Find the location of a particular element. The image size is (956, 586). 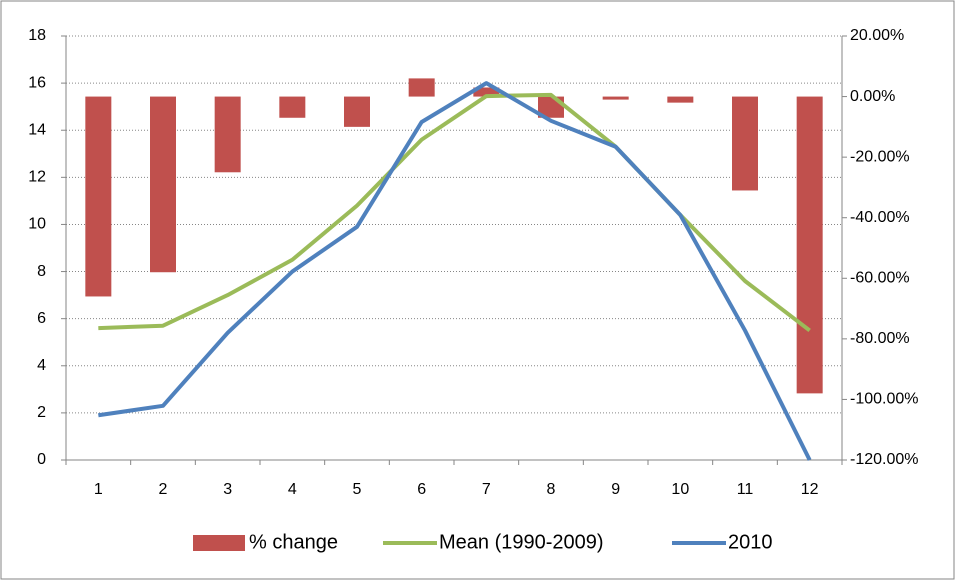

x-tick-label: 1 is located at coordinates (98, 489).